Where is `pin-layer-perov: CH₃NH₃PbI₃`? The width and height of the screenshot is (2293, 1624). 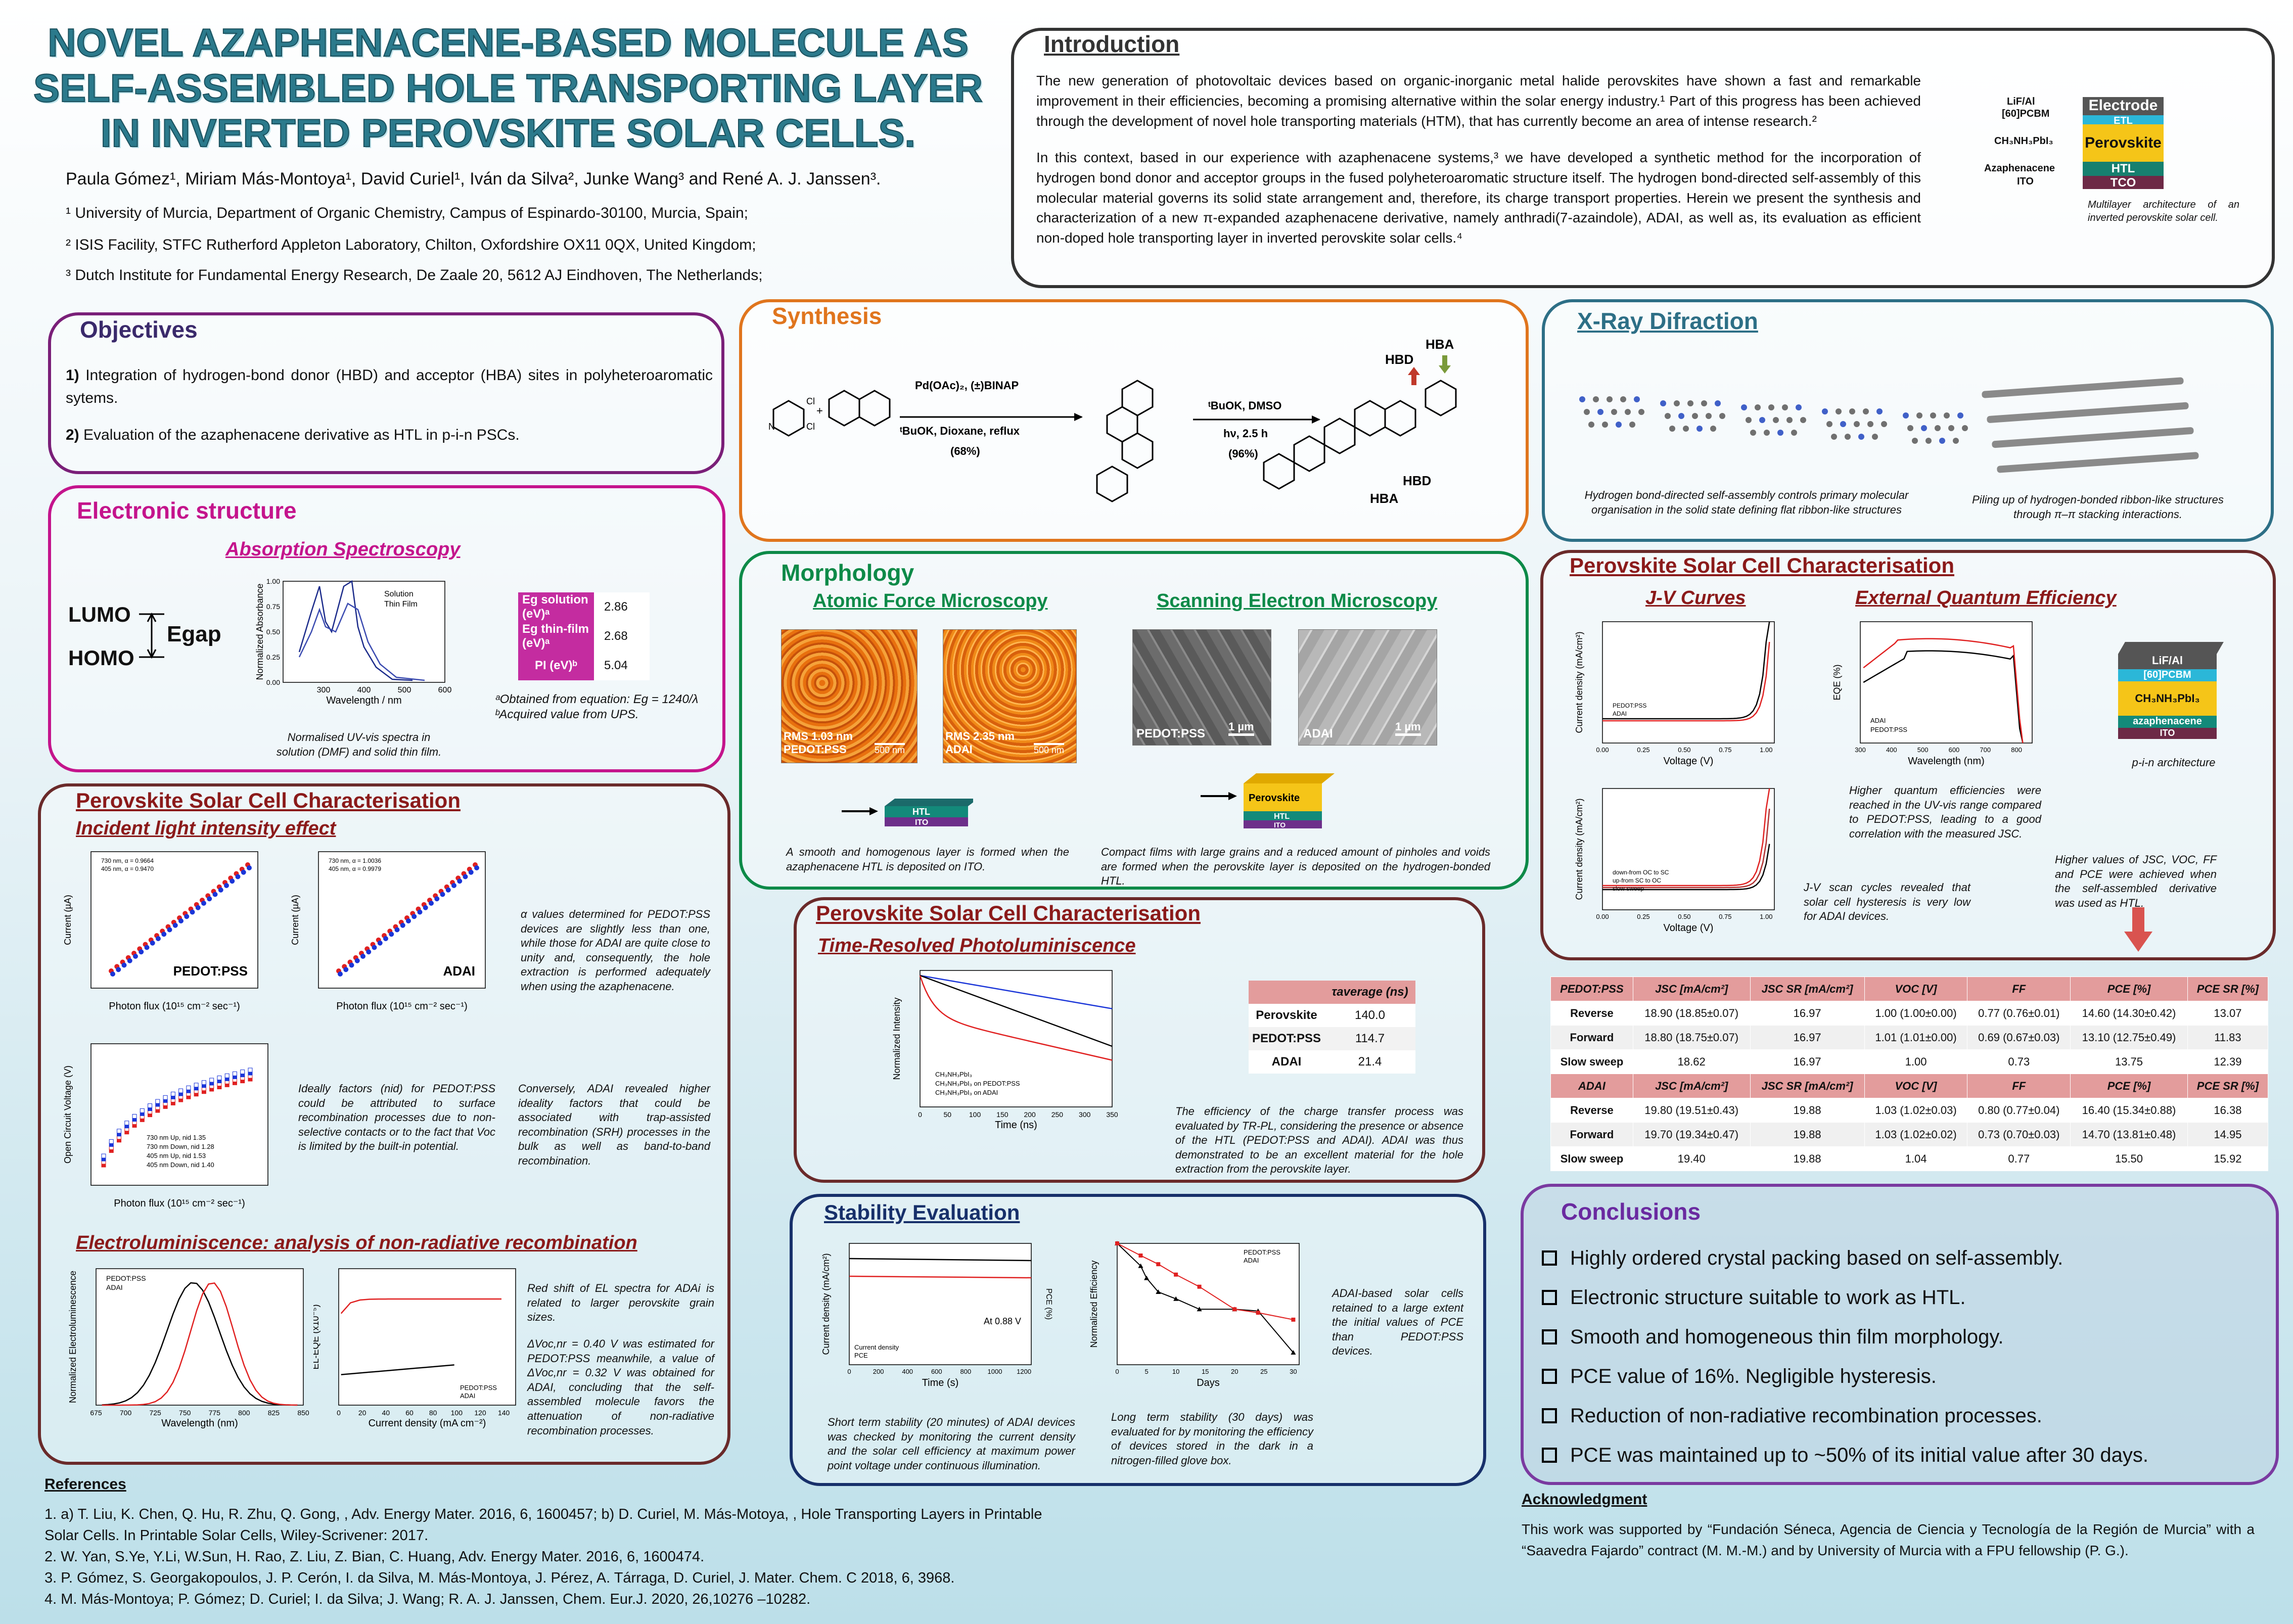
pin-layer-perov: CH₃NH₃PbI₃ is located at coordinates (2167, 698).